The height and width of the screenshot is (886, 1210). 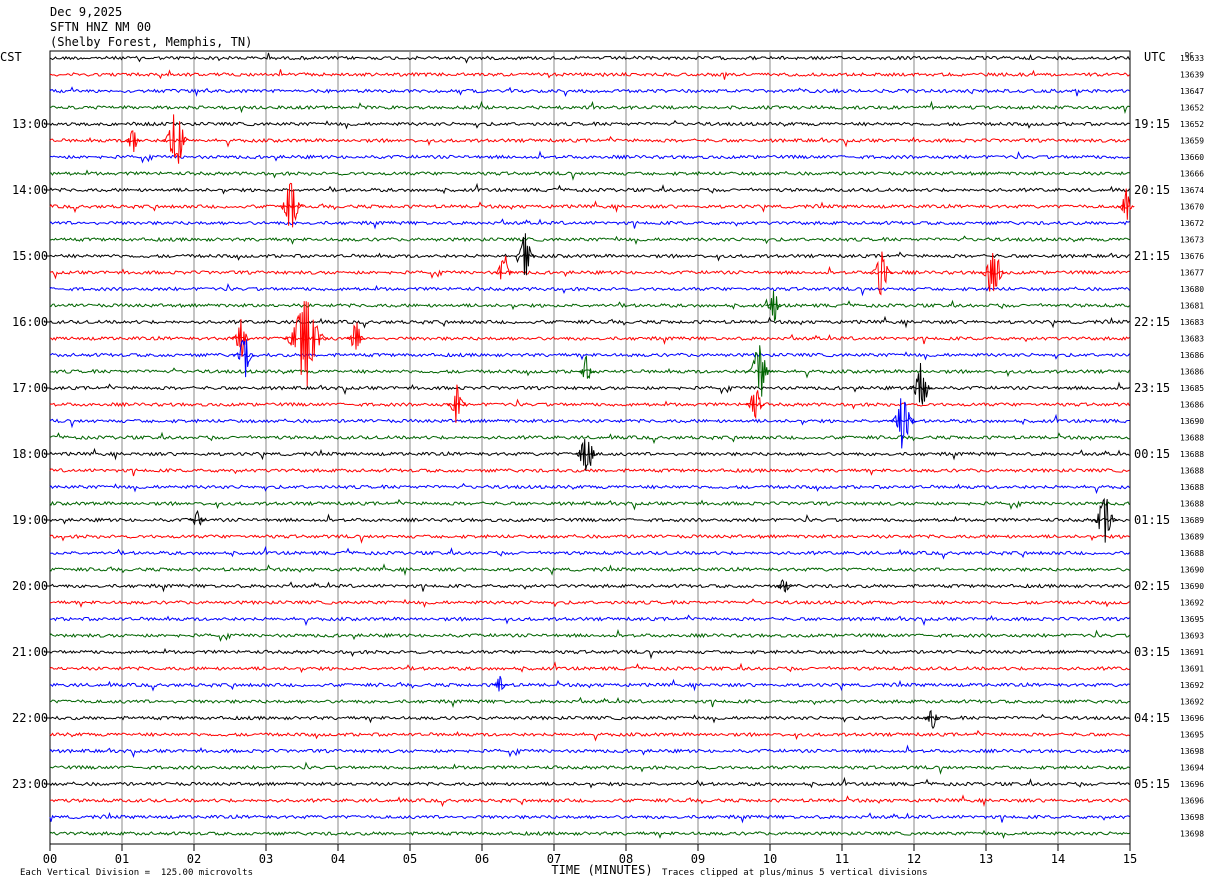 What do you see at coordinates (50, 859) in the screenshot?
I see `minute-tick-label: 00` at bounding box center [50, 859].